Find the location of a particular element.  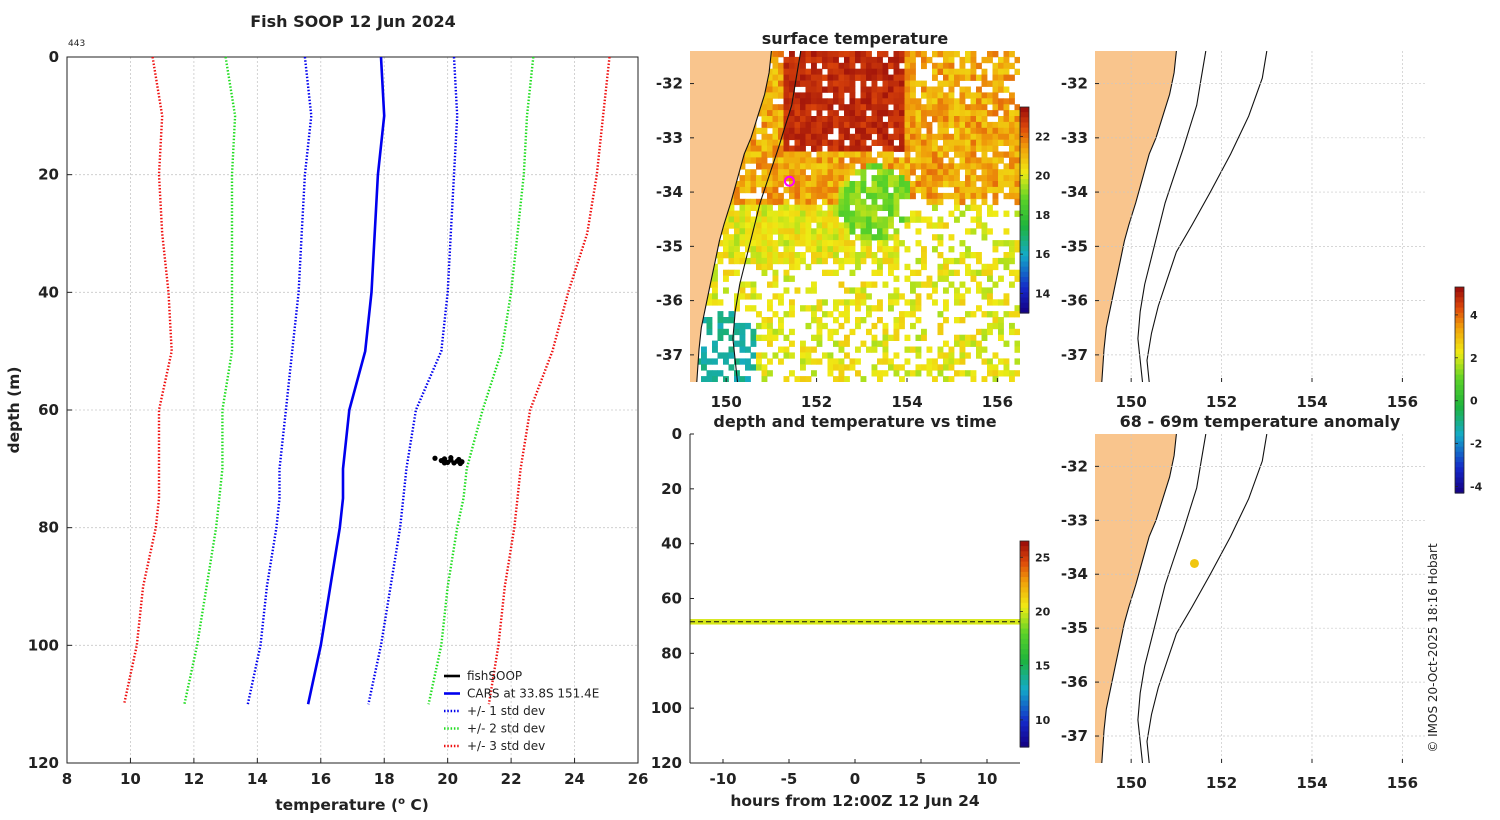

sst-colorbar-tick-label: 18 is located at coordinates (1042, 215).